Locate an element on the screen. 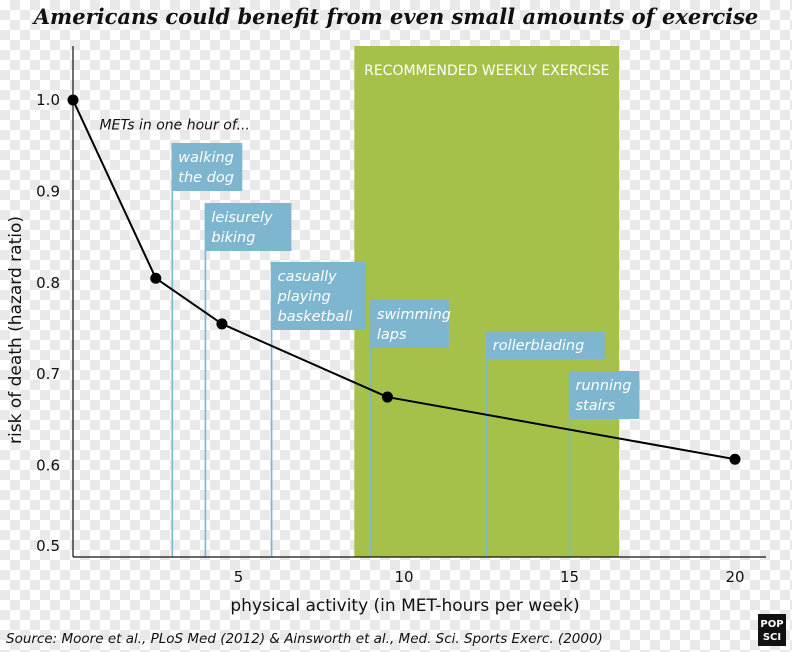 The height and width of the screenshot is (652, 792). y-axis-label: risk of death (hazard ratio) is located at coordinates (16, 330).